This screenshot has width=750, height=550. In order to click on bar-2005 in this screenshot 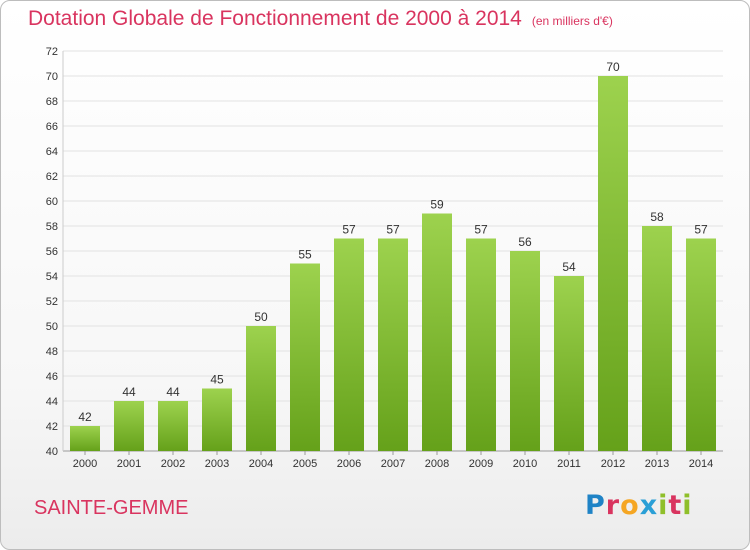, I will do `click(305, 357)`.